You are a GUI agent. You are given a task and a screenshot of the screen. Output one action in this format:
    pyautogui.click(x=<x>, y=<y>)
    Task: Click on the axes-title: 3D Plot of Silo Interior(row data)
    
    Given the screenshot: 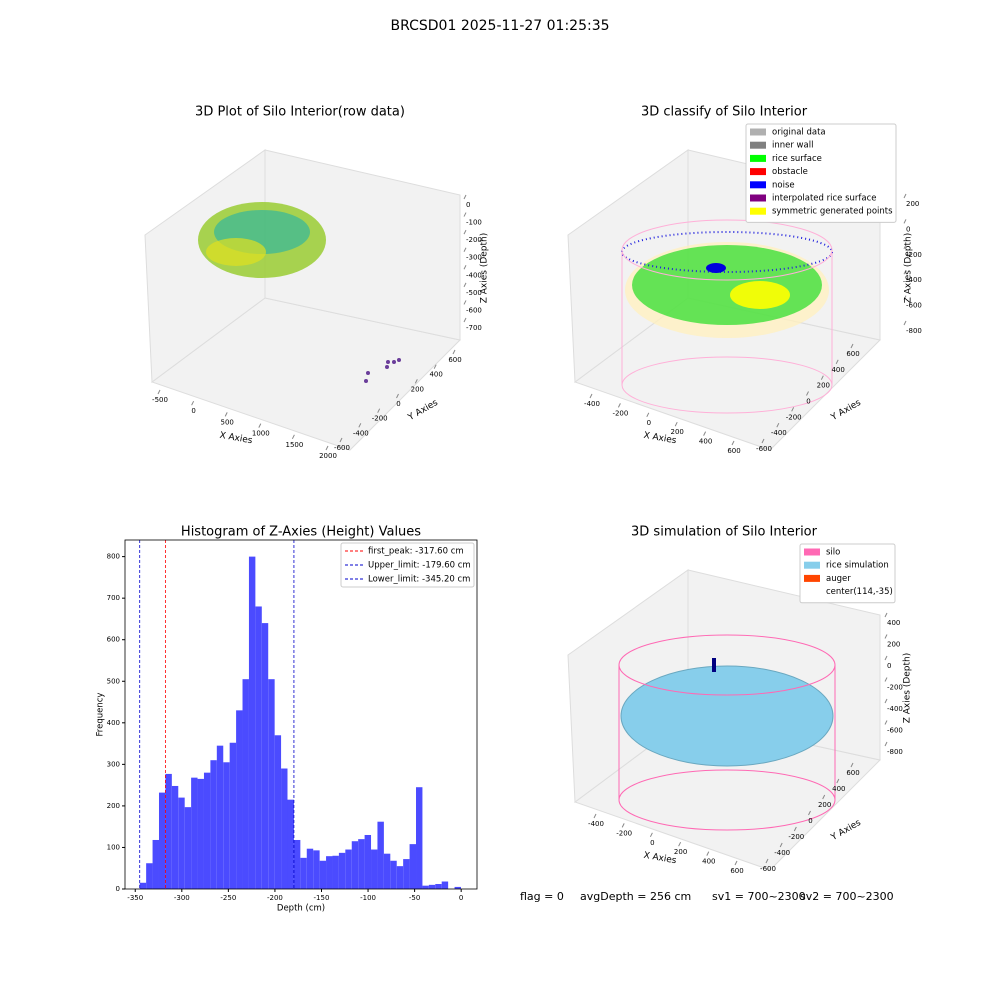 What is the action you would take?
    pyautogui.click(x=300, y=112)
    